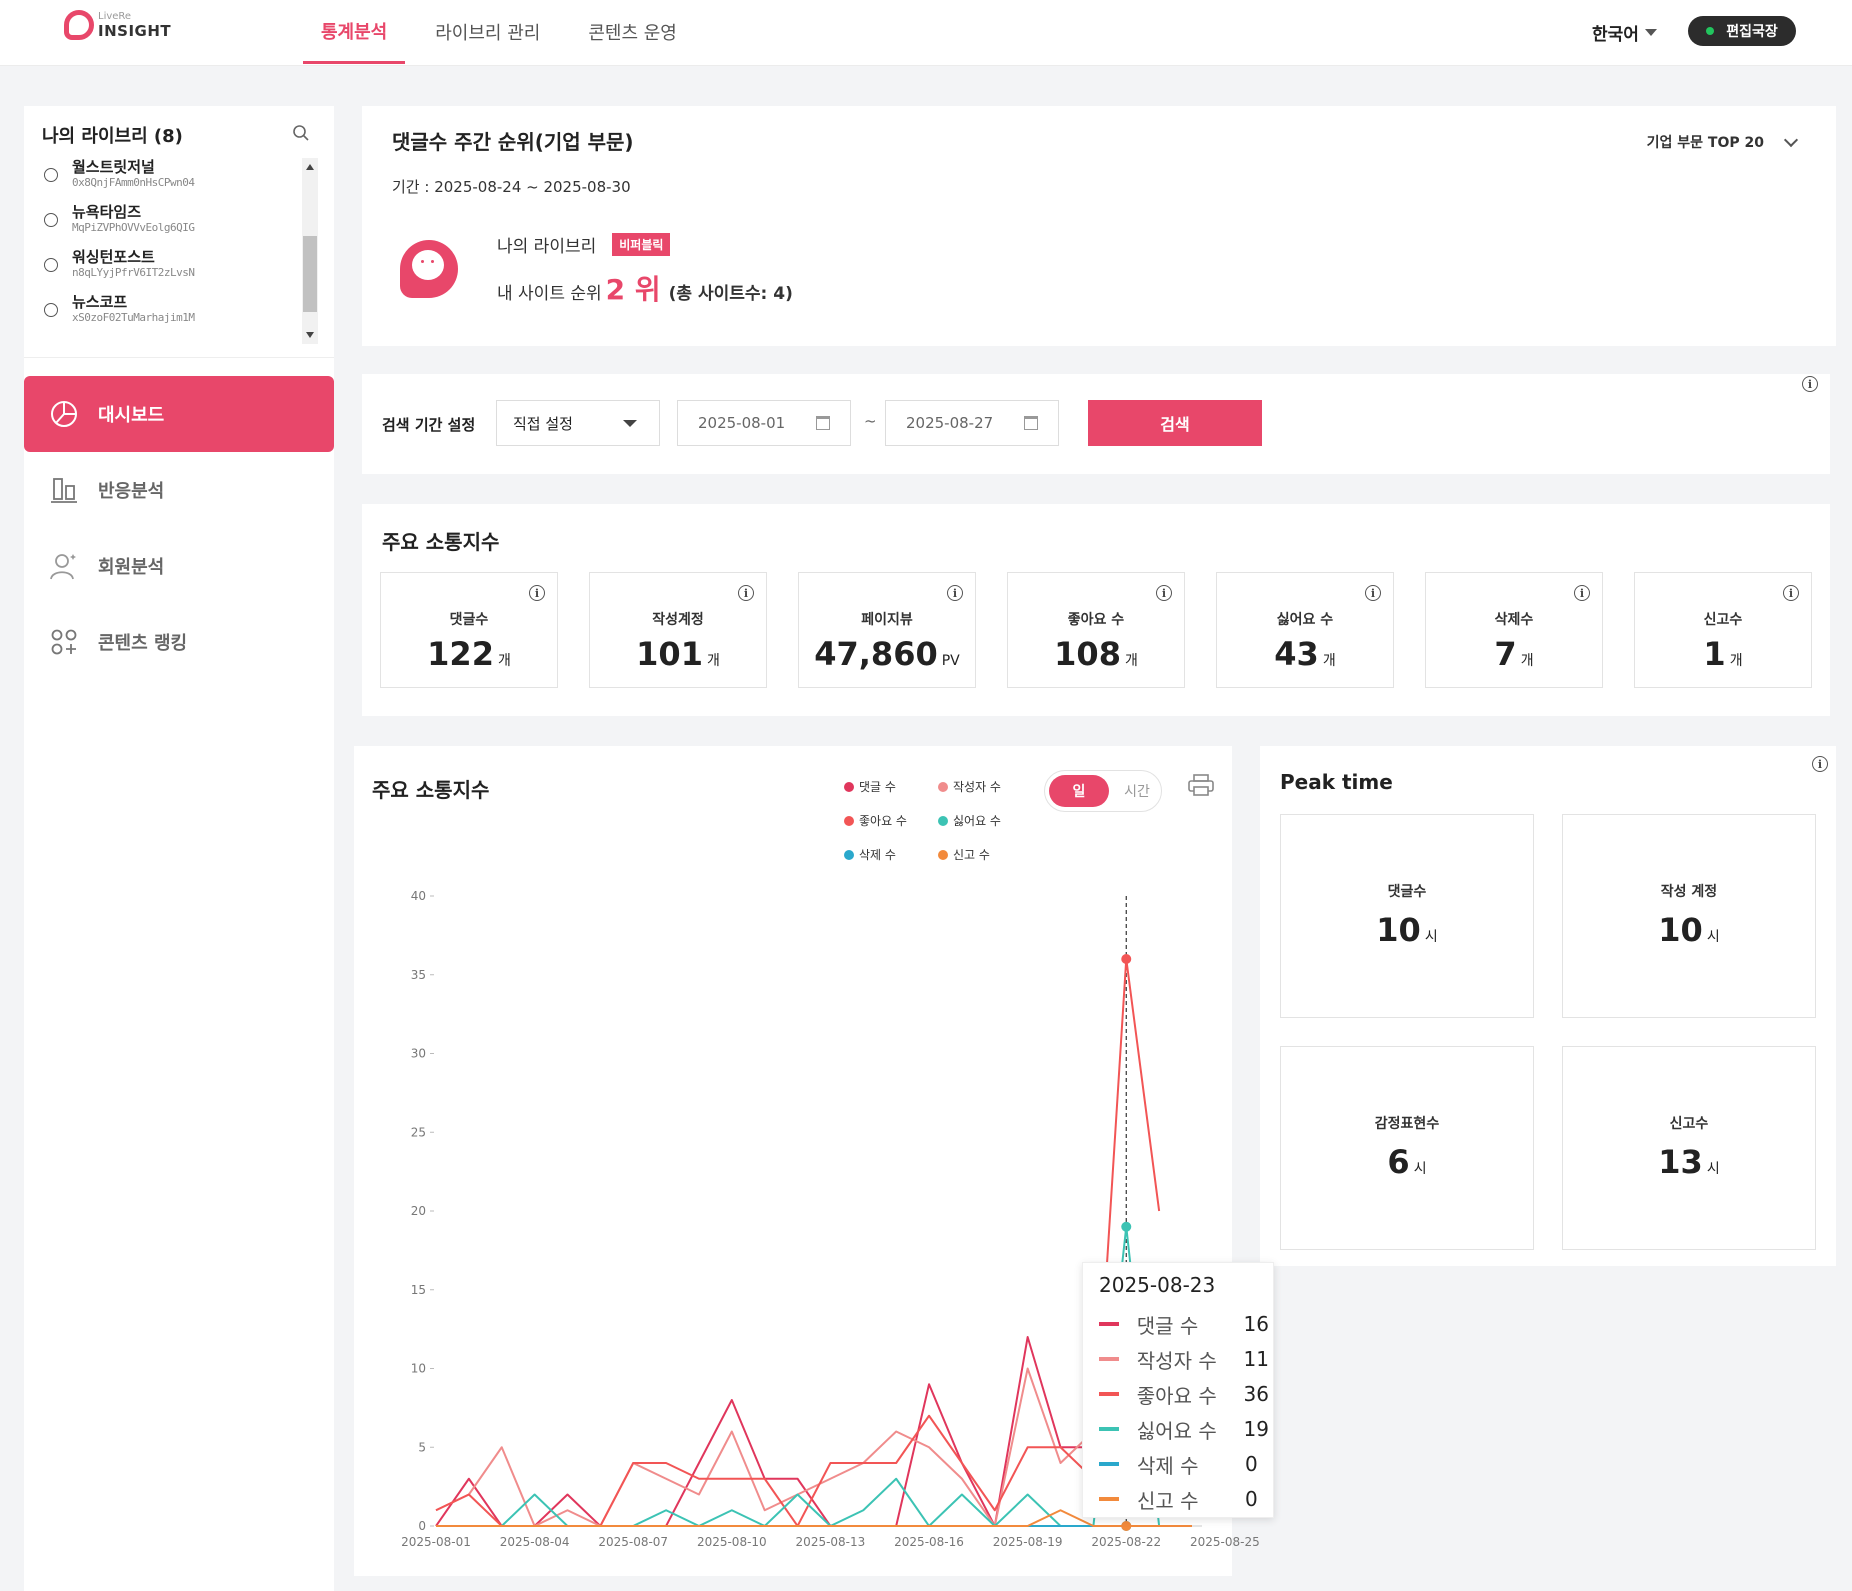  Describe the element at coordinates (1742, 31) in the screenshot. I see `user-menu-button: 편집국장` at that location.